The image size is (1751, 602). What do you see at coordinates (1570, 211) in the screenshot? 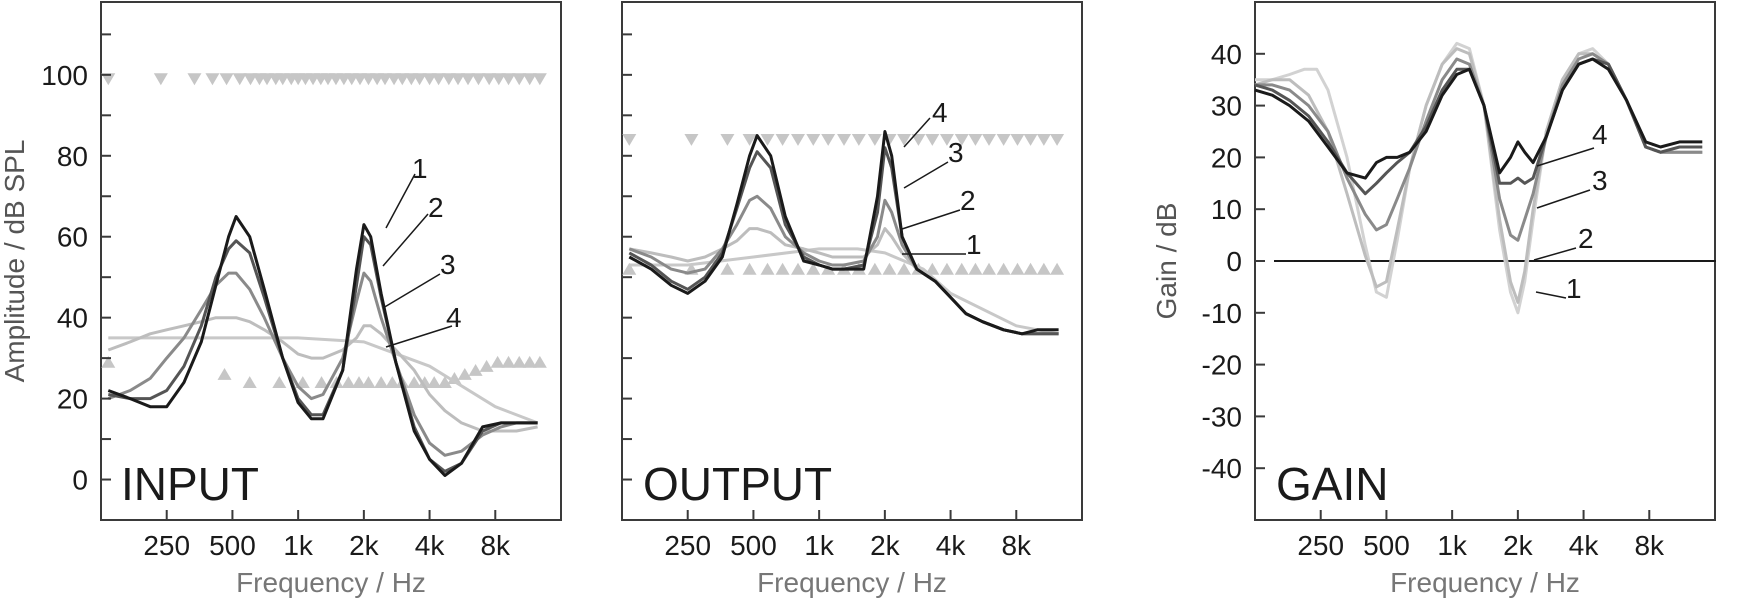
I see `gain-annotation-layer: 4 3 2 1` at bounding box center [1570, 211].